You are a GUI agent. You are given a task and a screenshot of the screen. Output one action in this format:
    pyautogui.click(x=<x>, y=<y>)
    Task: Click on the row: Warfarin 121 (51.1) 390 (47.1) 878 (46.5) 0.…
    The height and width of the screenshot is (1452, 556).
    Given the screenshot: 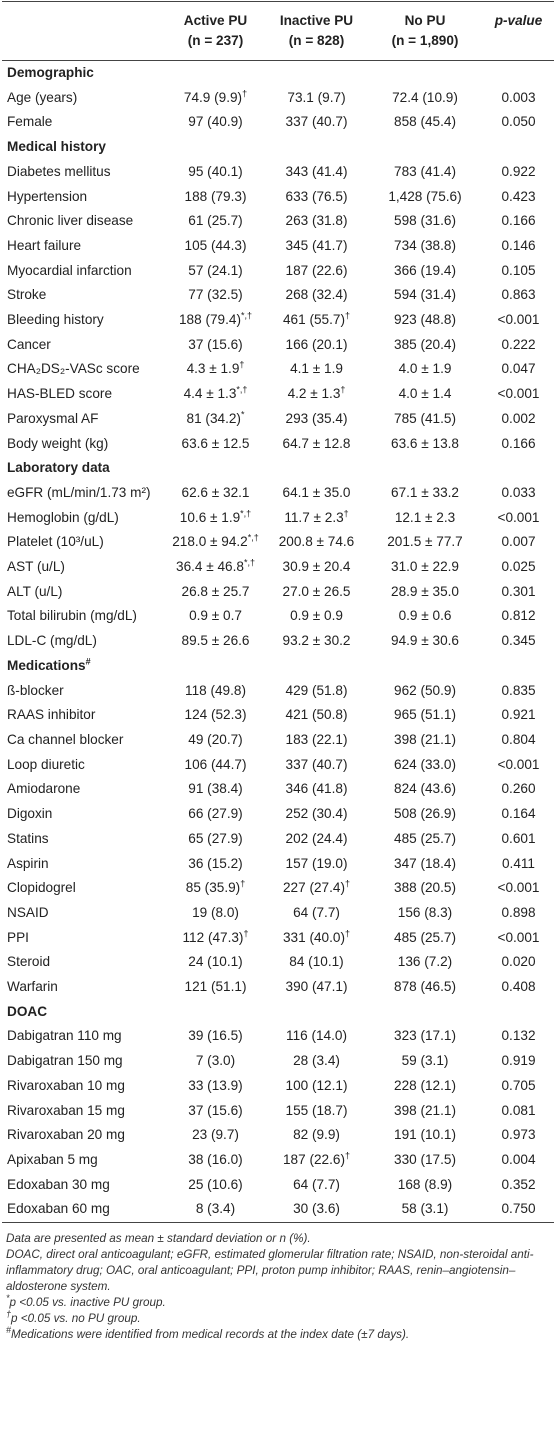 What is the action you would take?
    pyautogui.click(x=278, y=987)
    